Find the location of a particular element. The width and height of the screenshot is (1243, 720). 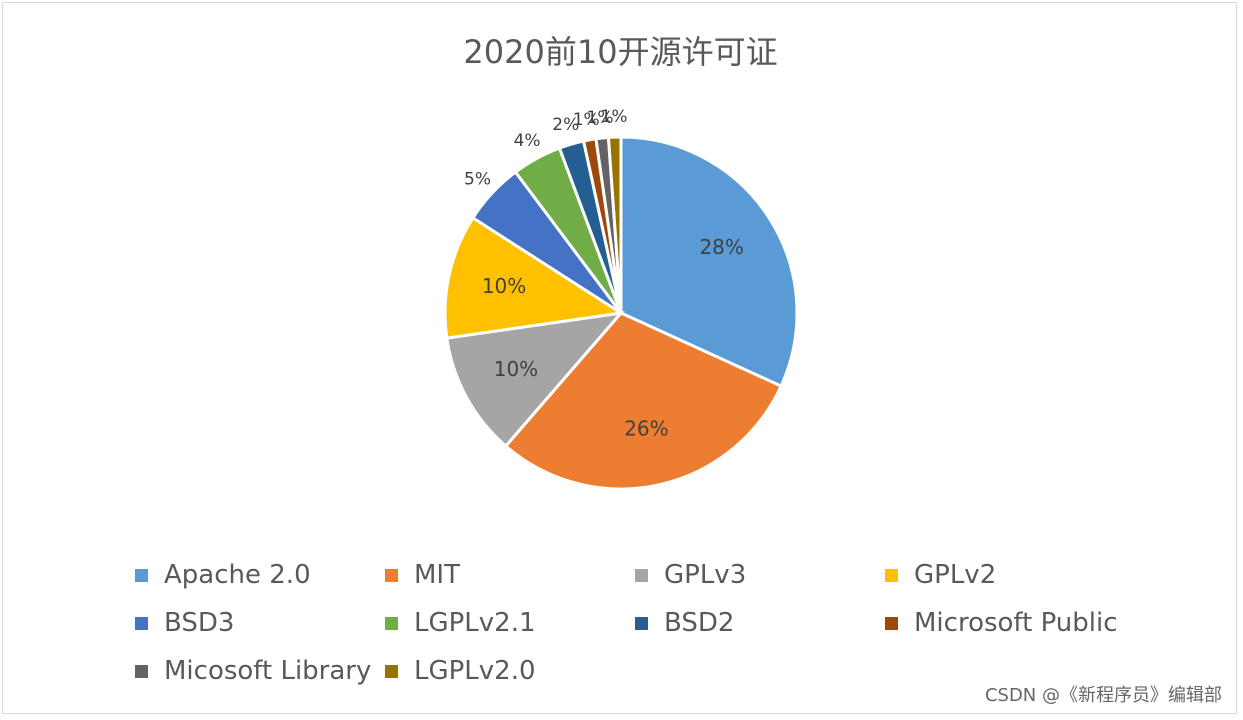

data-label-2: 10% is located at coordinates (516, 369).